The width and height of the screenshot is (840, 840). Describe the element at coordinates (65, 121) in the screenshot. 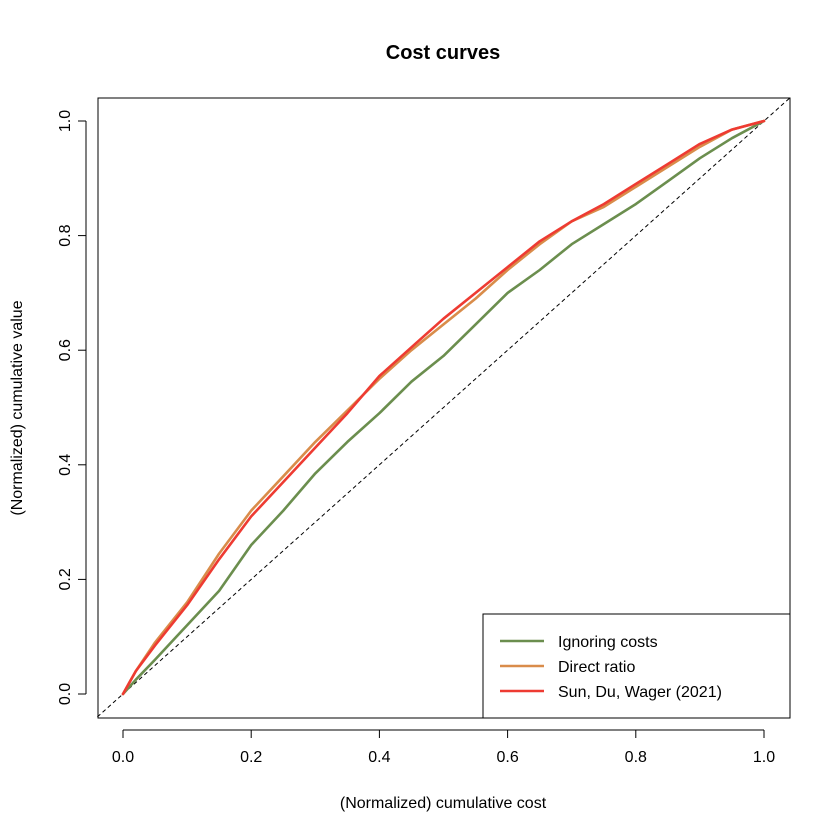

I see `y-tick-label: 1.0` at that location.